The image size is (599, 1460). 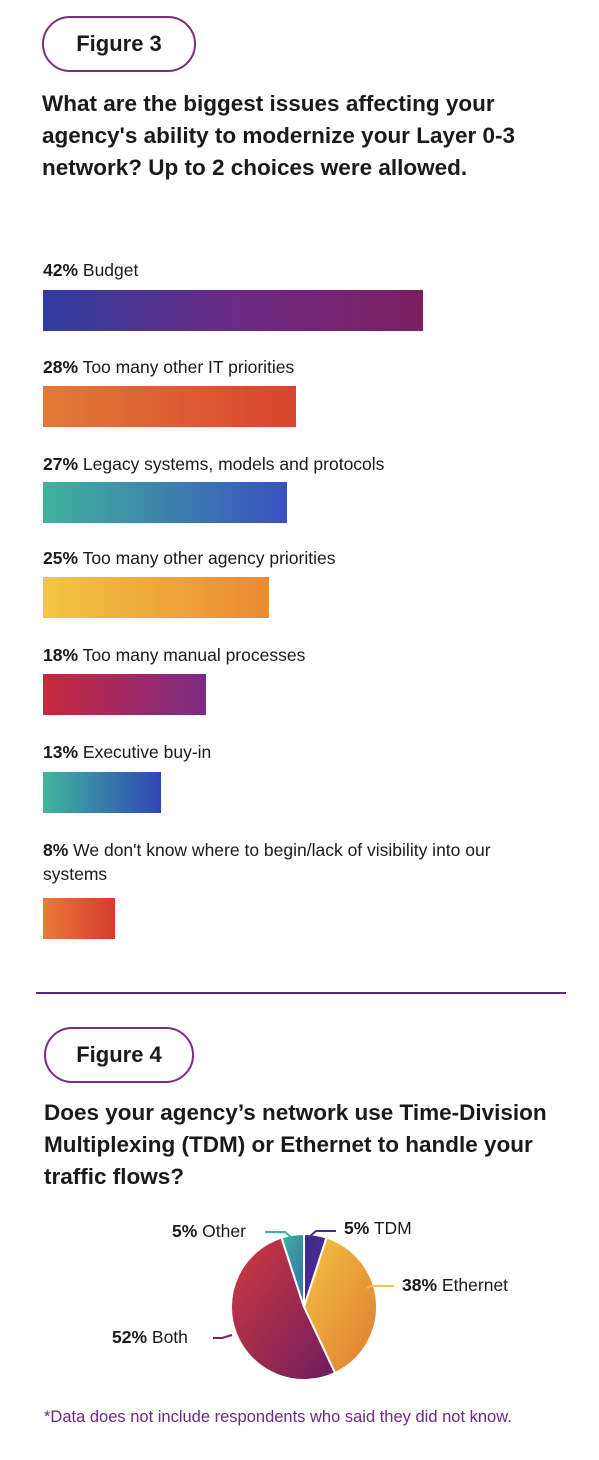 What do you see at coordinates (340, 1305) in the screenshot?
I see `pie-slice-ethernet` at bounding box center [340, 1305].